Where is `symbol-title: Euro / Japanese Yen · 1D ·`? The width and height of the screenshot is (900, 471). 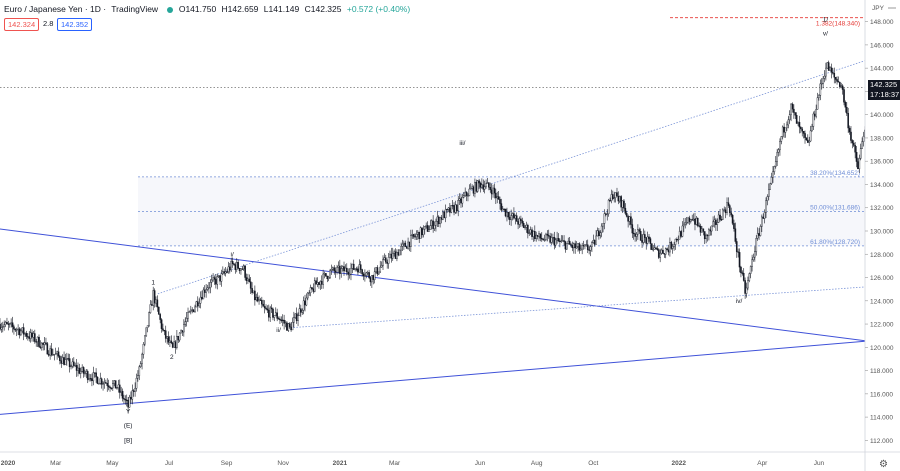
symbol-title: Euro / Japanese Yen · 1D · is located at coordinates (55, 9).